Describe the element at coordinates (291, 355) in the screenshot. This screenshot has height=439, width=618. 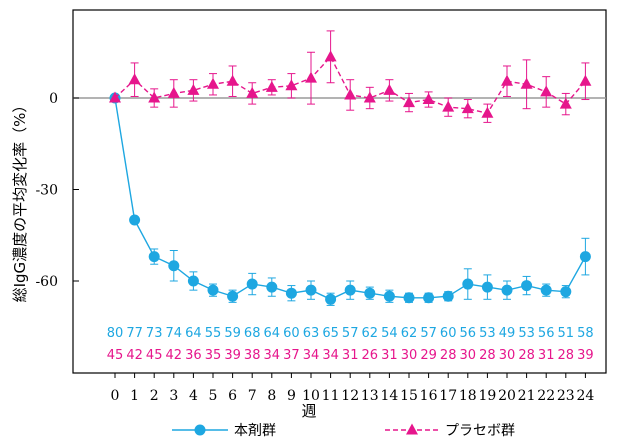
I see `count-label: 37` at that location.